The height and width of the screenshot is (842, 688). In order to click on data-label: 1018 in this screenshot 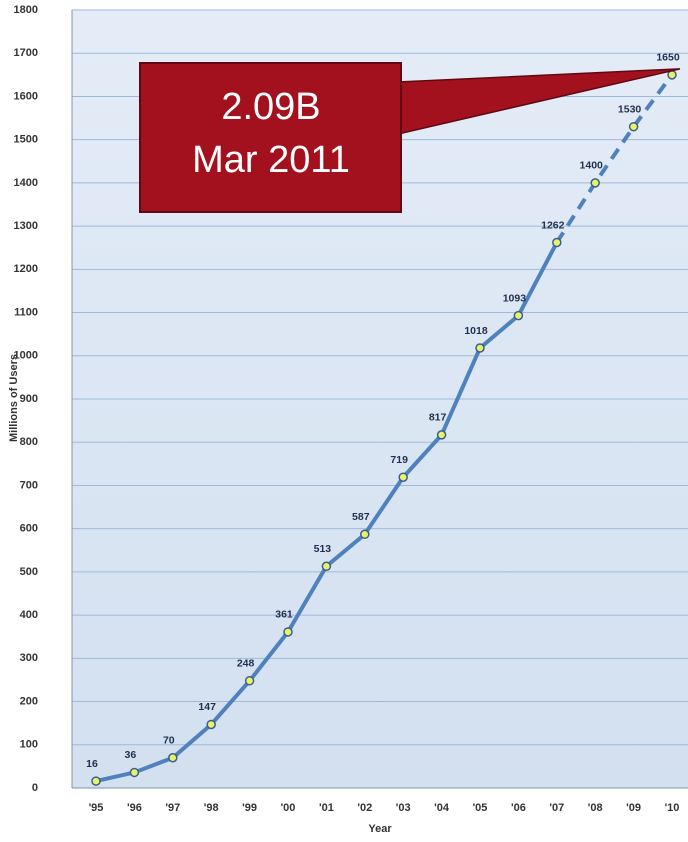, I will do `click(476, 331)`.